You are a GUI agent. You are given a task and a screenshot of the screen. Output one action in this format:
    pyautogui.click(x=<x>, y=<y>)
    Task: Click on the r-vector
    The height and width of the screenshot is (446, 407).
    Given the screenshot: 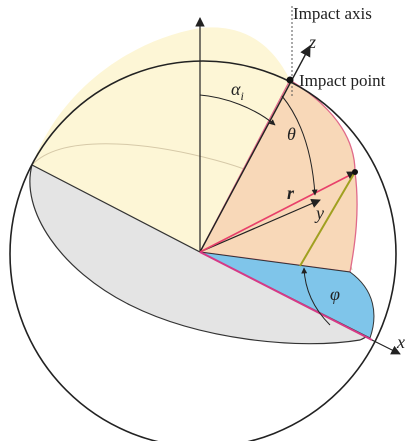 What is the action you would take?
    pyautogui.click(x=278, y=212)
    